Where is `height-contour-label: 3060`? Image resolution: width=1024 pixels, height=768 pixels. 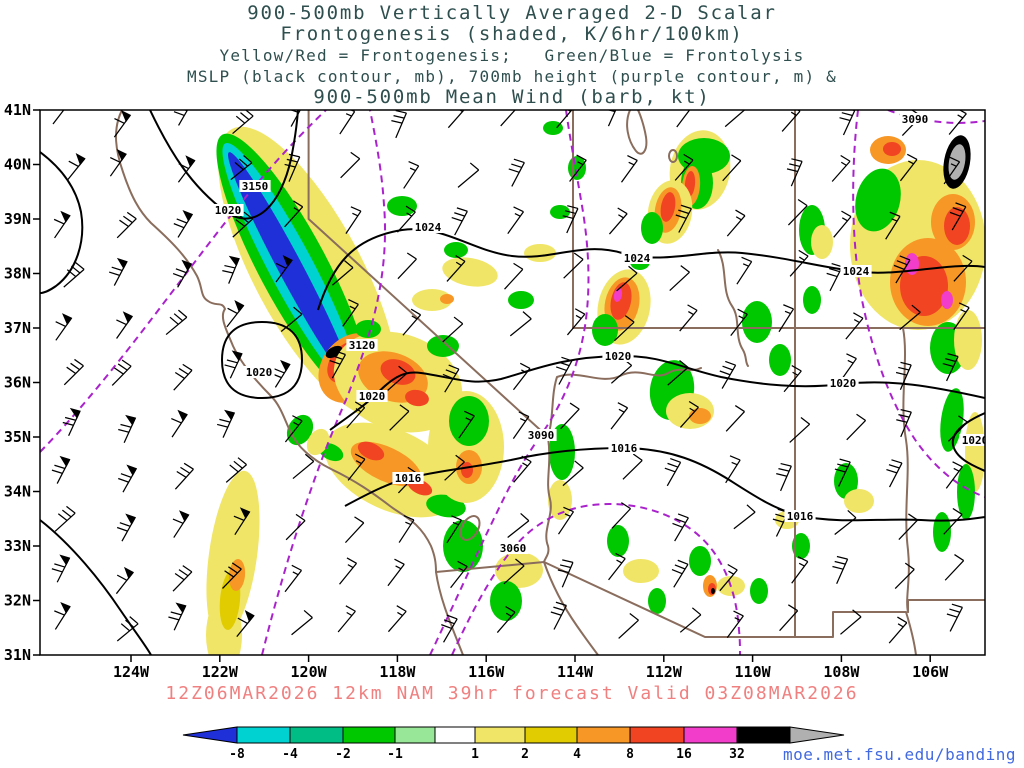 height-contour-label: 3060 is located at coordinates (513, 548).